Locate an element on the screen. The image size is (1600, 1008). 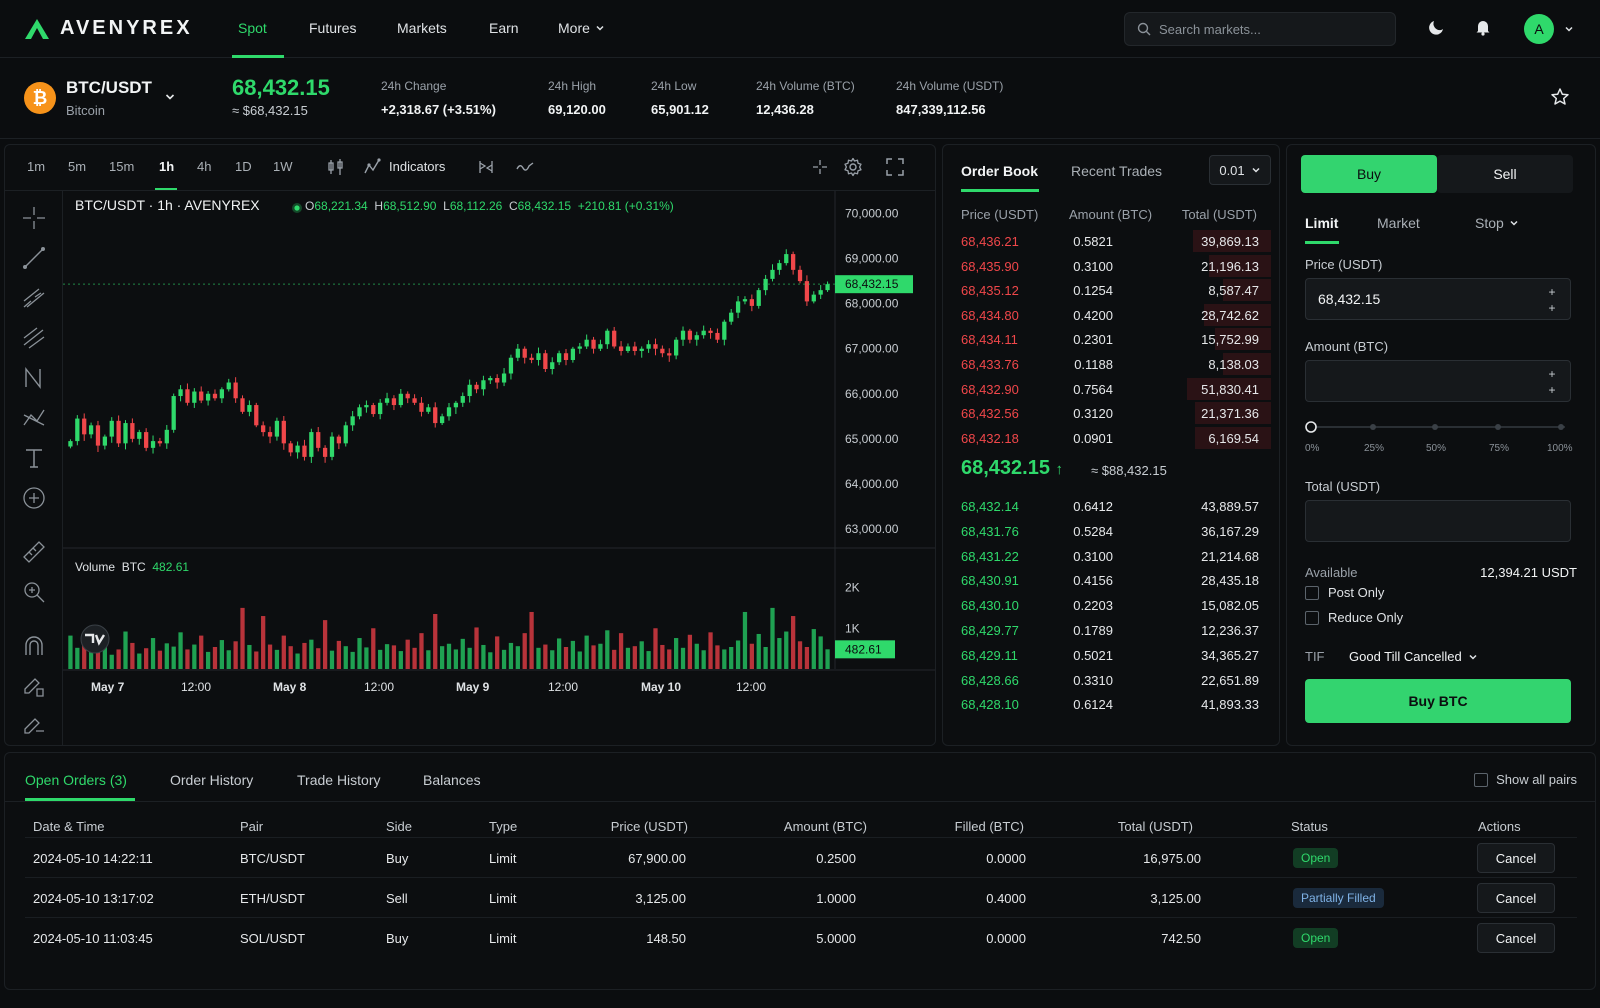
tab-trade-history: Trade History is located at coordinates (339, 780).